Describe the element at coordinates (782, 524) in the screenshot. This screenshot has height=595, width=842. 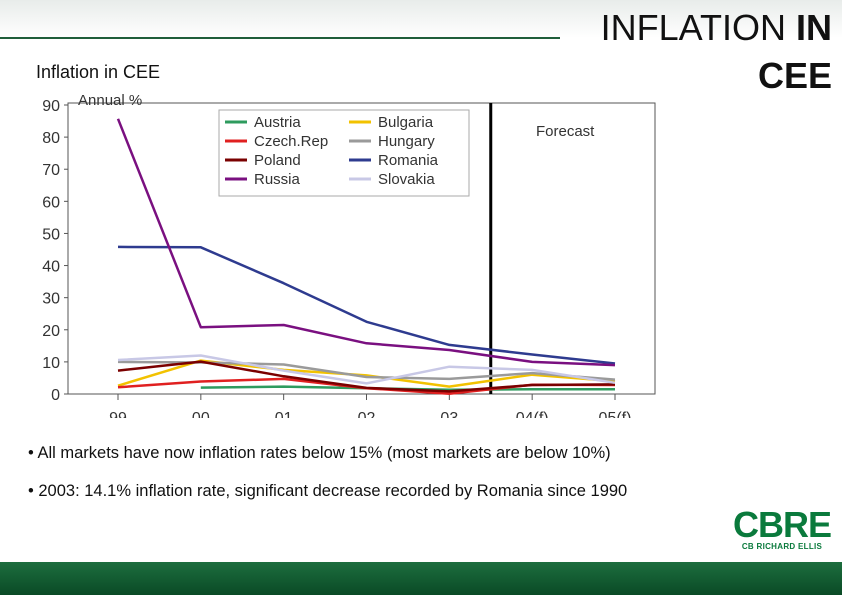
I see `logo-wordmark: CBRE` at that location.